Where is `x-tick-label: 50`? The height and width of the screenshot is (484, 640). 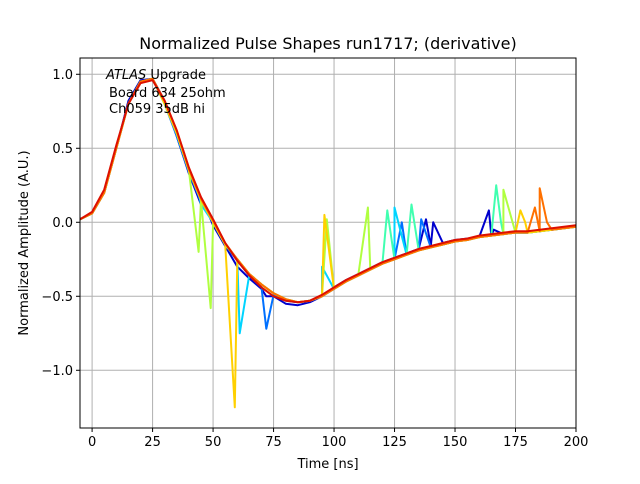
x-tick-label: 50 is located at coordinates (213, 442).